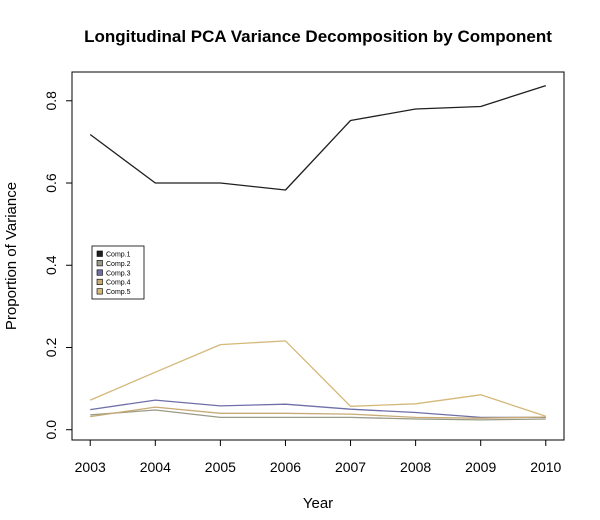  Describe the element at coordinates (118, 255) in the screenshot. I see `legend-label: Comp.1` at that location.